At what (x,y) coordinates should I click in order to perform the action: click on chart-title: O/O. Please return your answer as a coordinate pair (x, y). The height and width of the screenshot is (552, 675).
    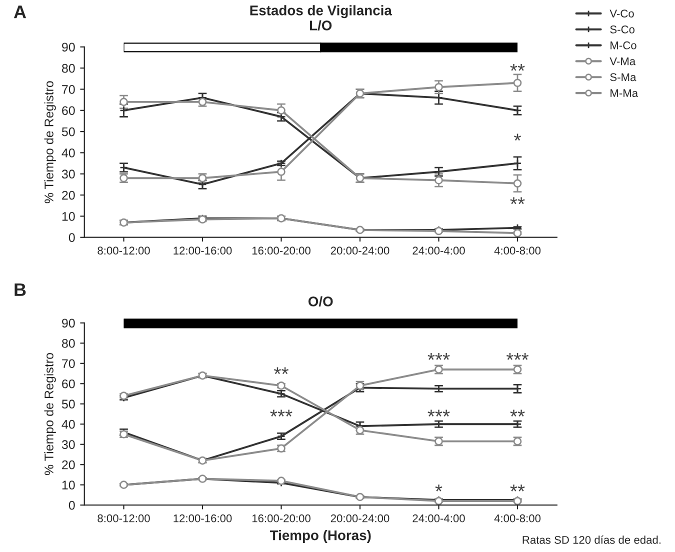
    Looking at the image, I should click on (320, 301).